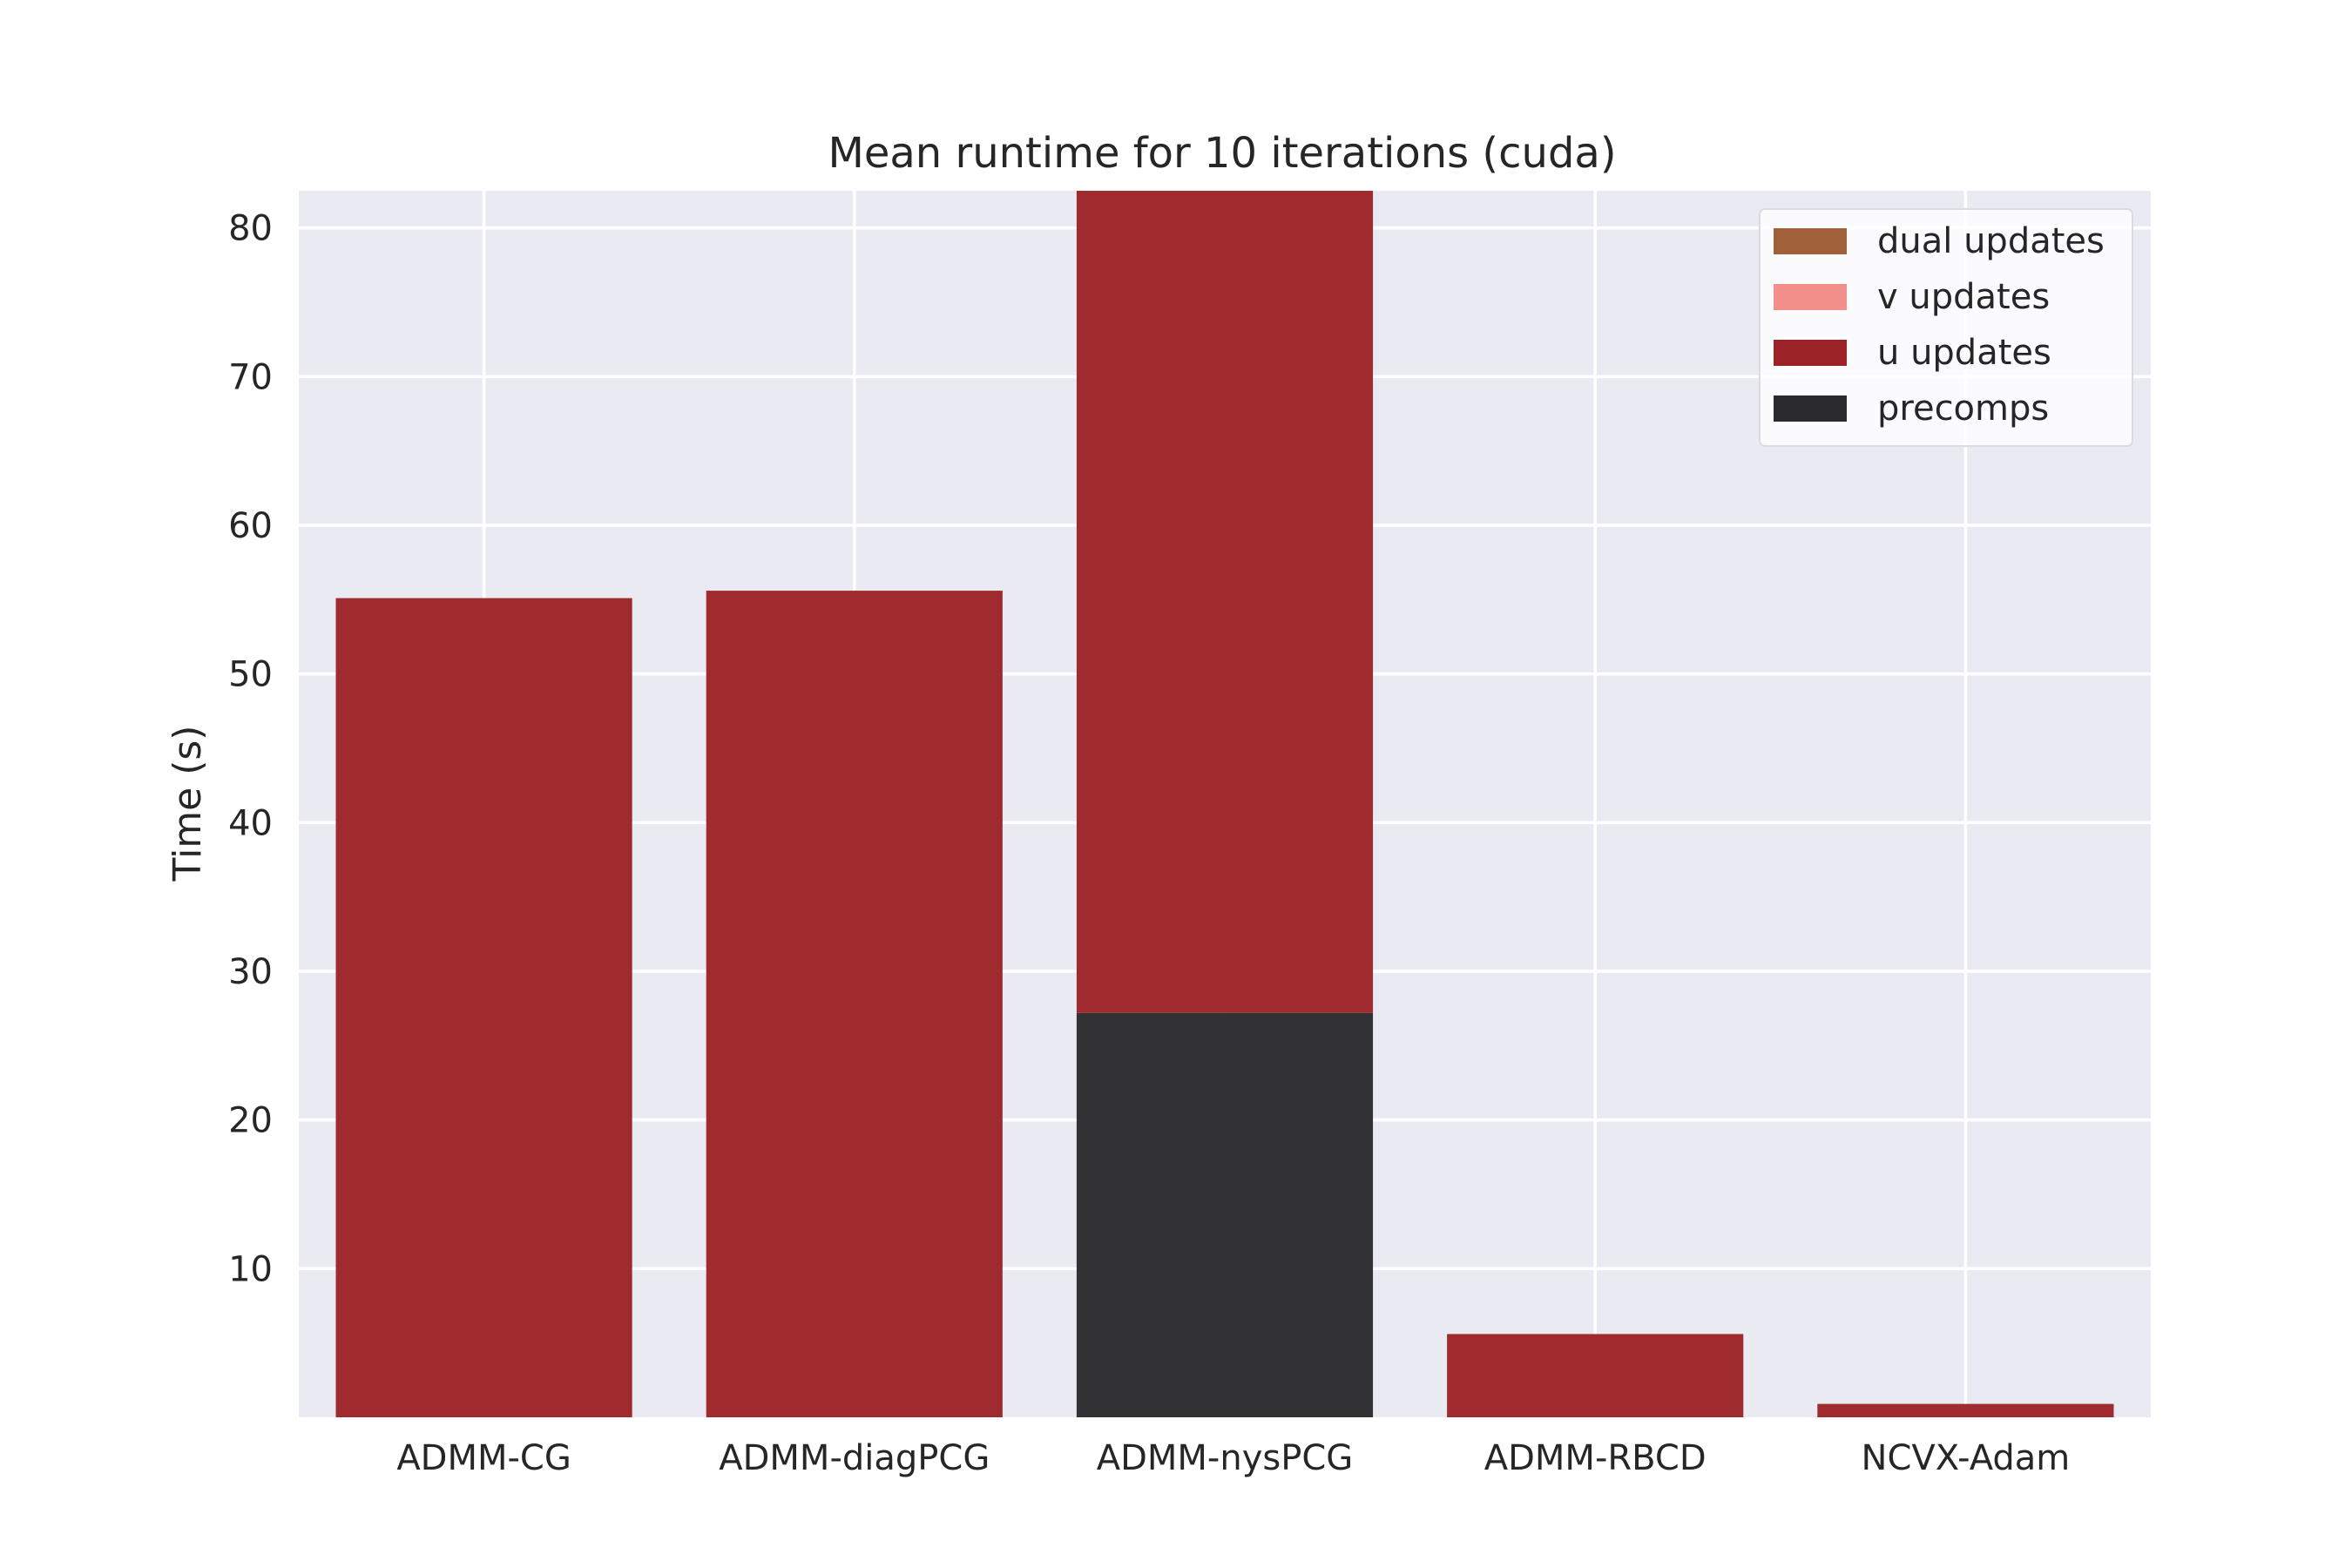  Describe the element at coordinates (250, 1269) in the screenshot. I see `y-tick-label: 10` at that location.